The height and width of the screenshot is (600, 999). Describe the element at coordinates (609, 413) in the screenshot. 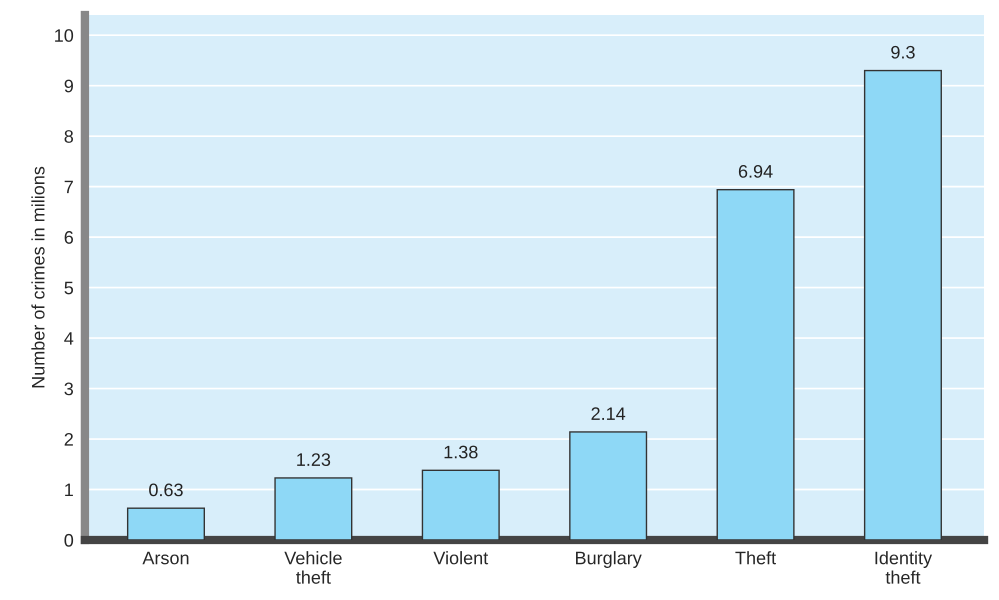

I see `data-label: 2.14` at that location.